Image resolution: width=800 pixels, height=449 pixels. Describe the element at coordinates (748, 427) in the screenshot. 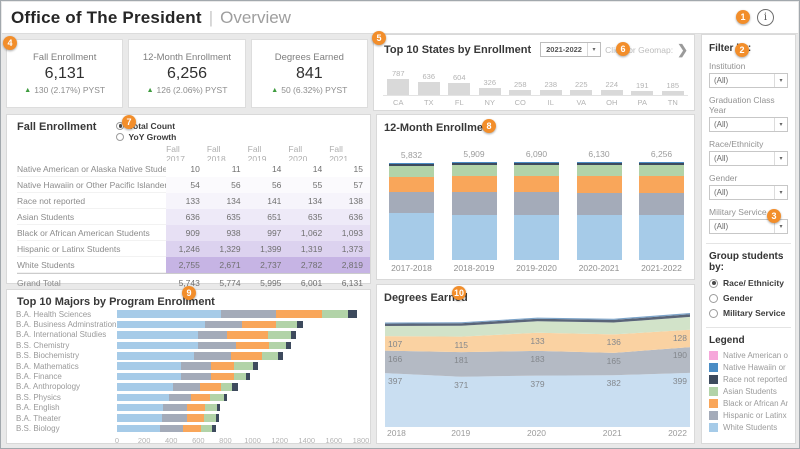

I see `legend-item: White Students` at that location.